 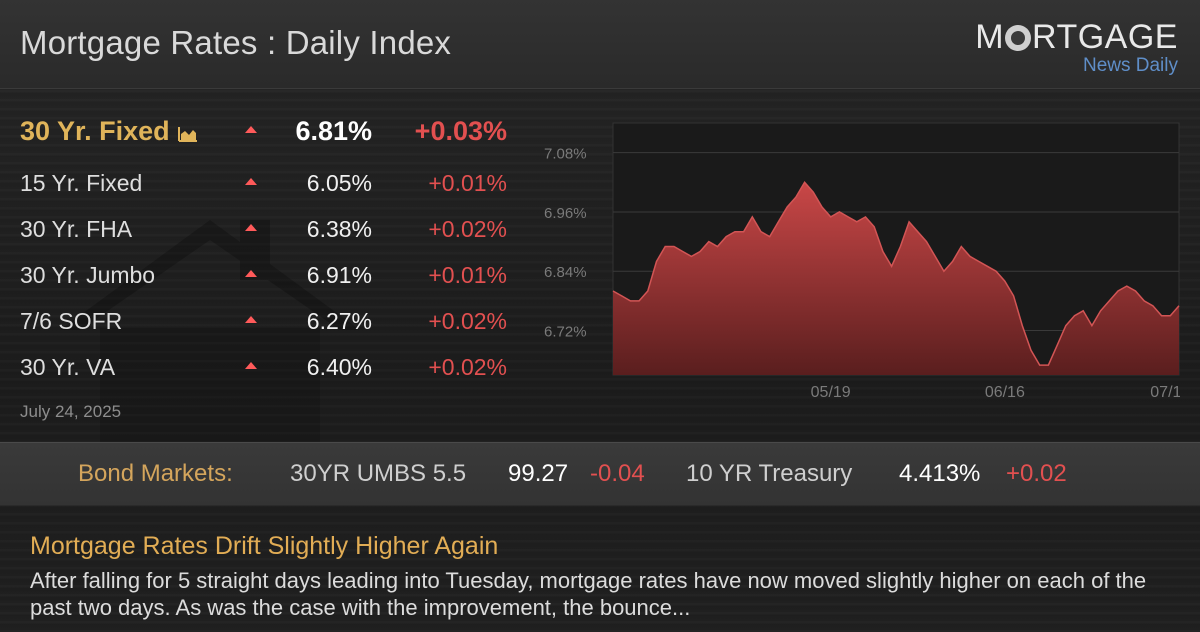 I want to click on mortgage-news-daily-logo: M RTGAGE News Daily, so click(x=1076, y=48).